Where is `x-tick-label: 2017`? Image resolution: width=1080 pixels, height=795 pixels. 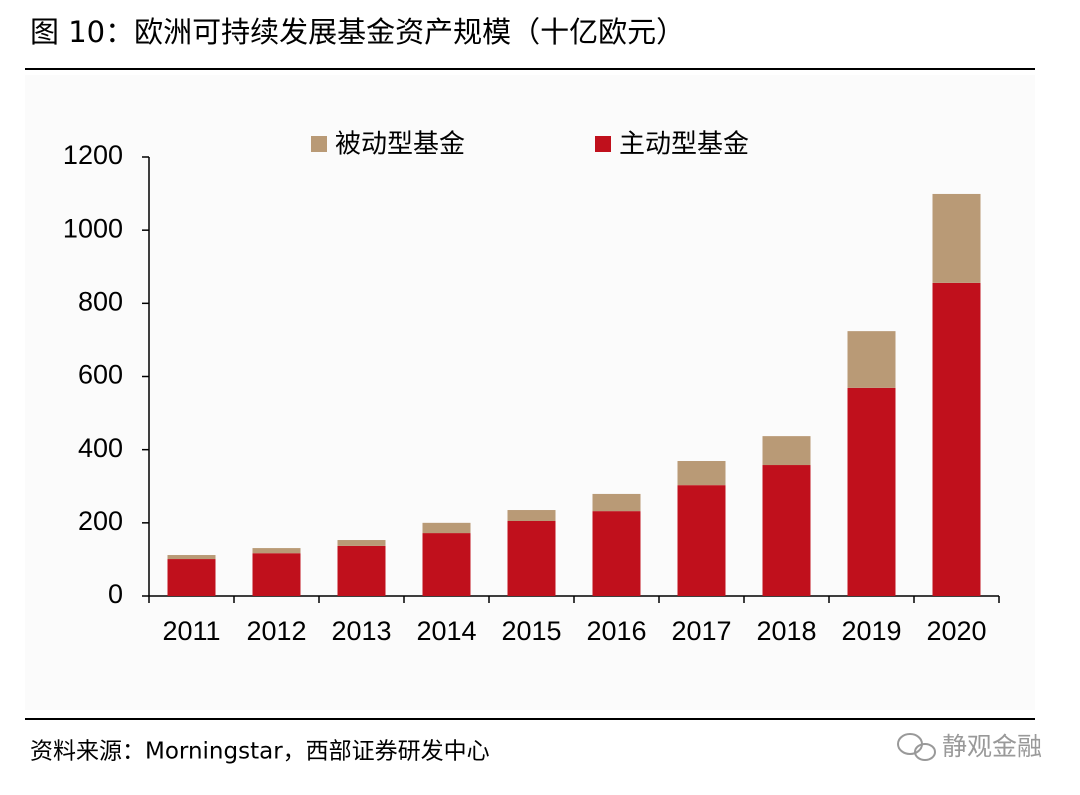 x-tick-label: 2017 is located at coordinates (701, 631).